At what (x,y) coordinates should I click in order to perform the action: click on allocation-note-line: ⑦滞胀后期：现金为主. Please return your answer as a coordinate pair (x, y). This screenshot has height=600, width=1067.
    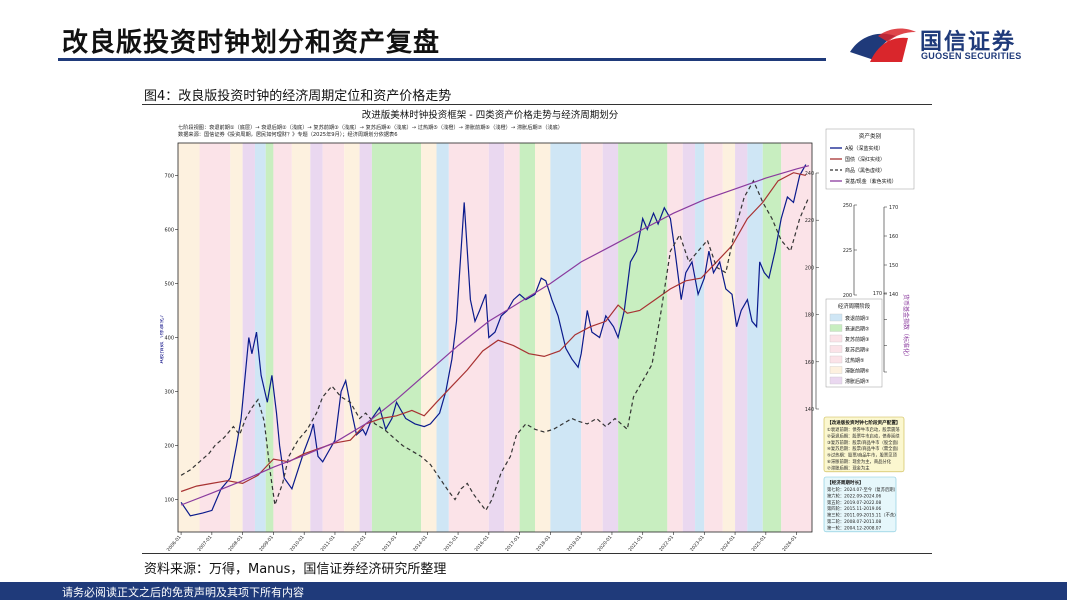
    Looking at the image, I should click on (848, 467).